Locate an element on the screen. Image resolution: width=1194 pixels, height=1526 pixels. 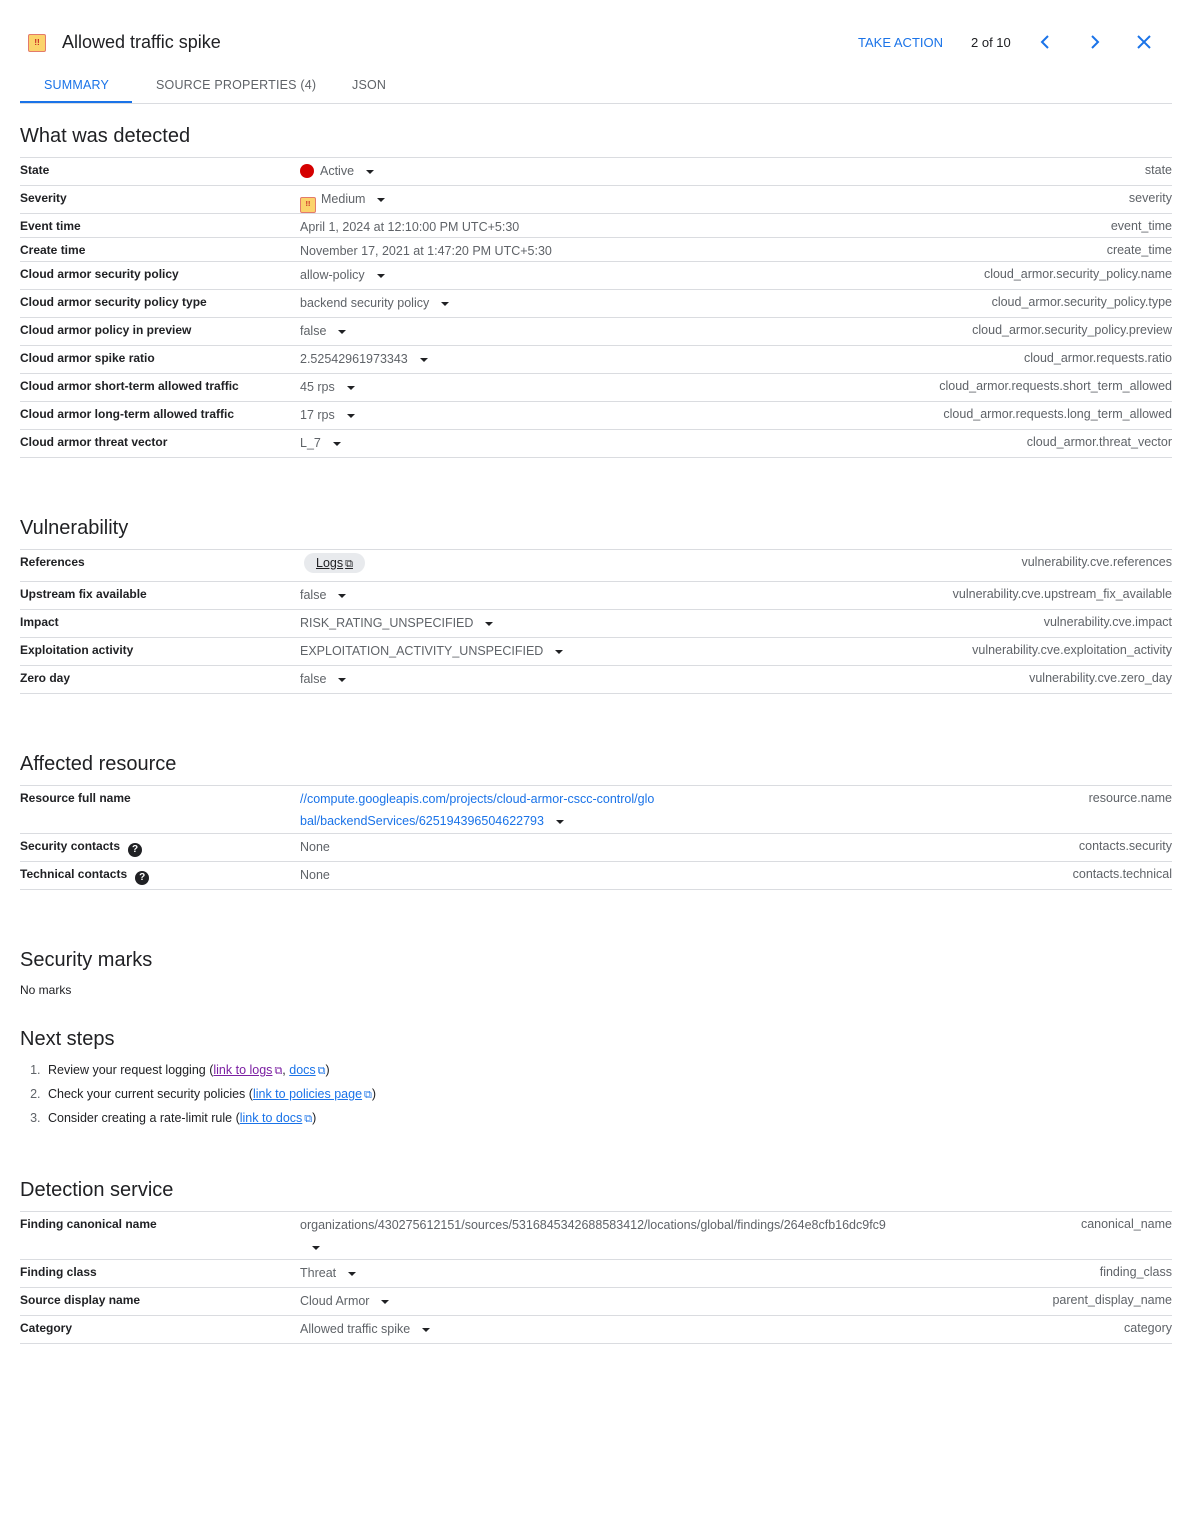
field-value: 2.52542961973343 is located at coordinates (364, 359).